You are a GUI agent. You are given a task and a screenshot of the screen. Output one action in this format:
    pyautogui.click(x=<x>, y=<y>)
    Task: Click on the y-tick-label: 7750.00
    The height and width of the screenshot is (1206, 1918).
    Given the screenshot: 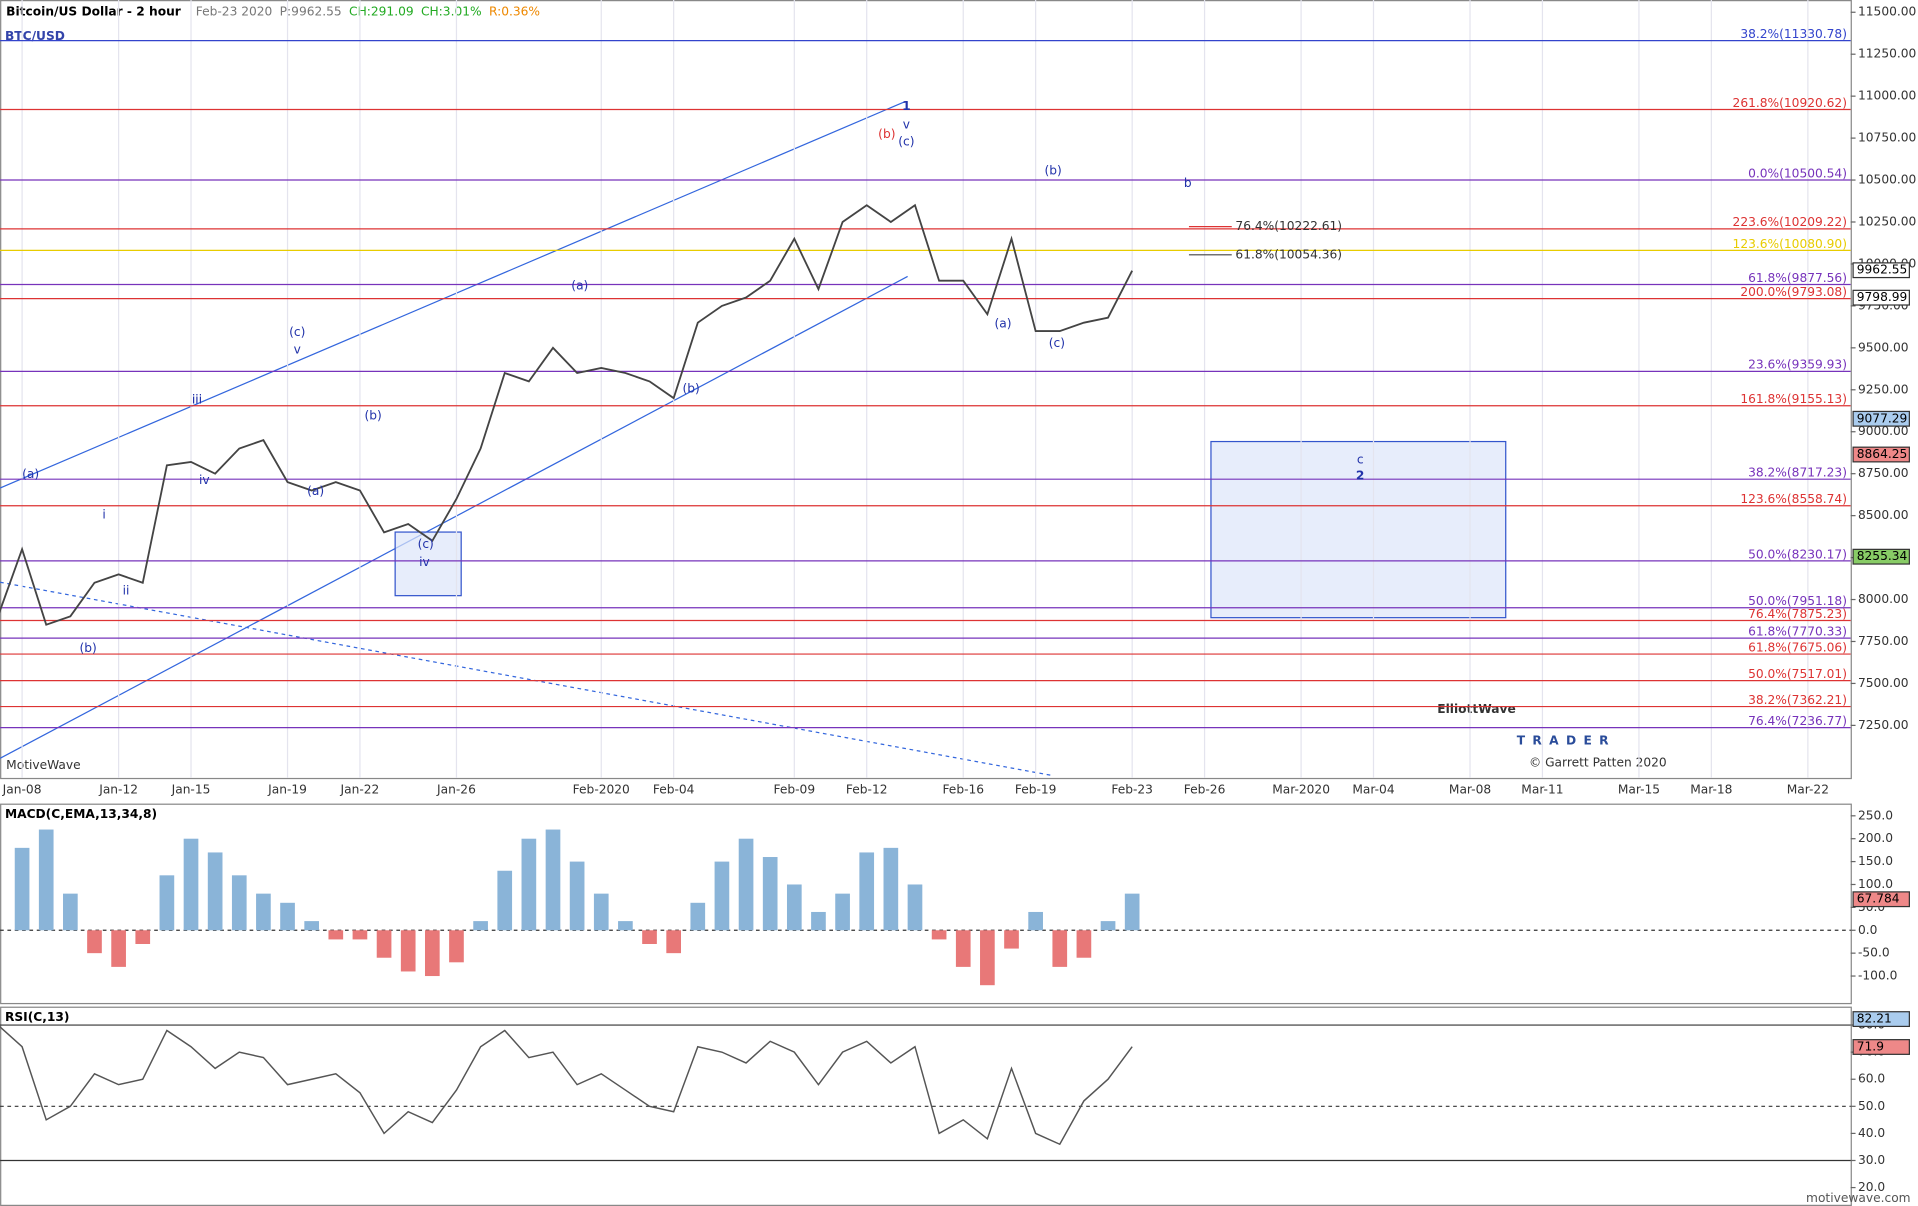 What is the action you would take?
    pyautogui.click(x=1883, y=641)
    